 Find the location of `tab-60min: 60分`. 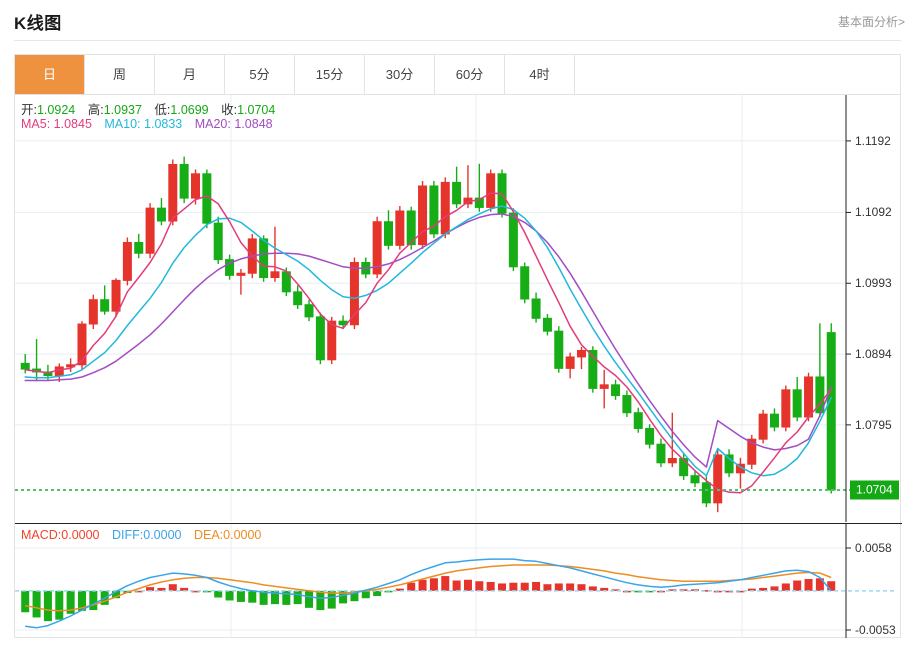

tab-60min: 60分 is located at coordinates (470, 74).